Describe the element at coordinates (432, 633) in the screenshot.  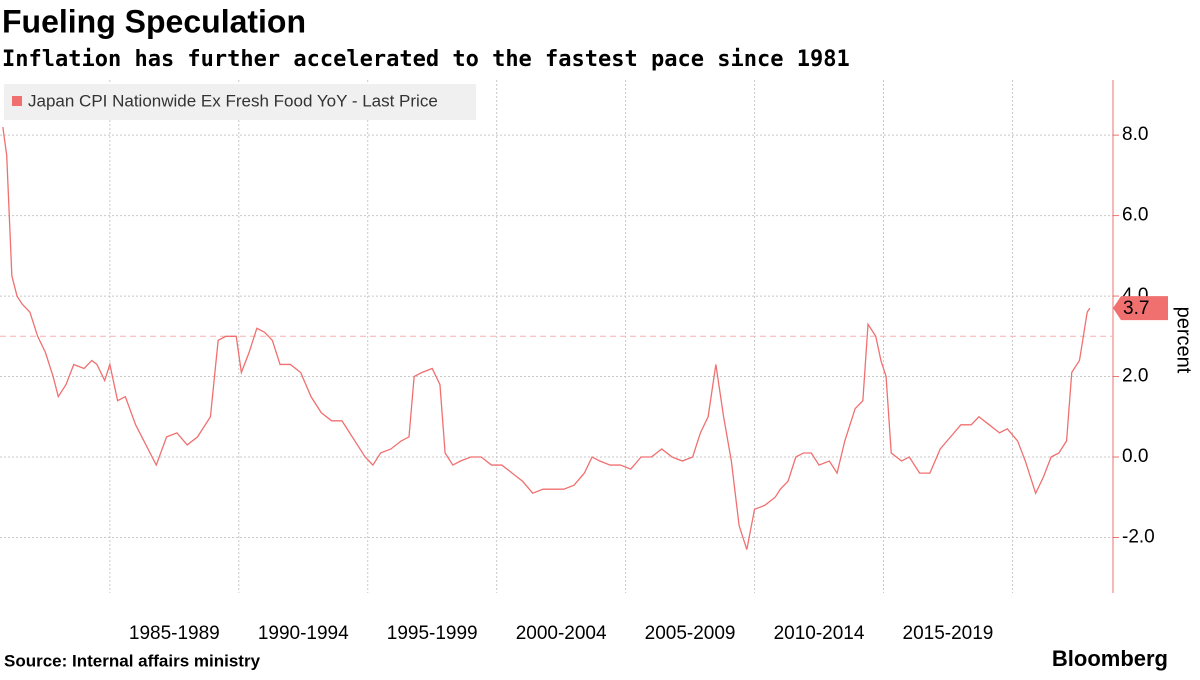
I see `x-tick-label: 1995-1999` at that location.